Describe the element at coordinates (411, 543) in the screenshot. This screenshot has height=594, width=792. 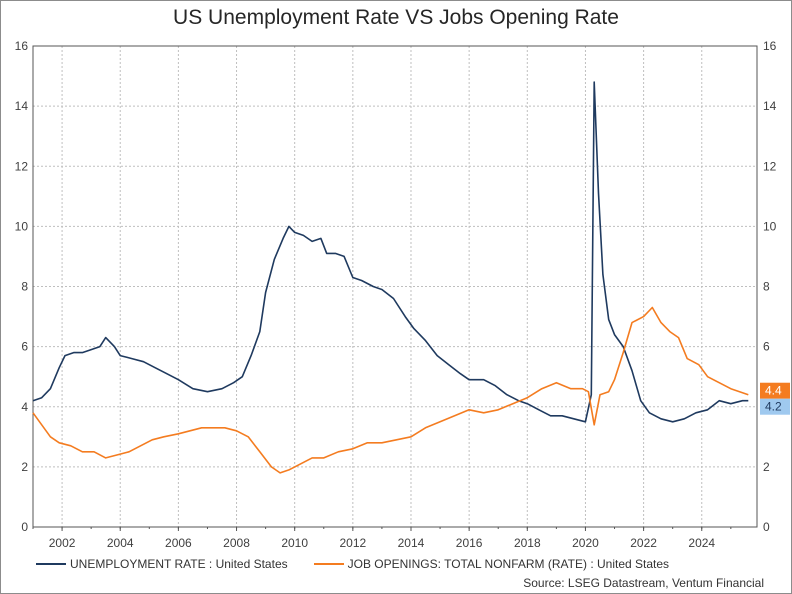
I see `x-tick-label: 2014` at that location.